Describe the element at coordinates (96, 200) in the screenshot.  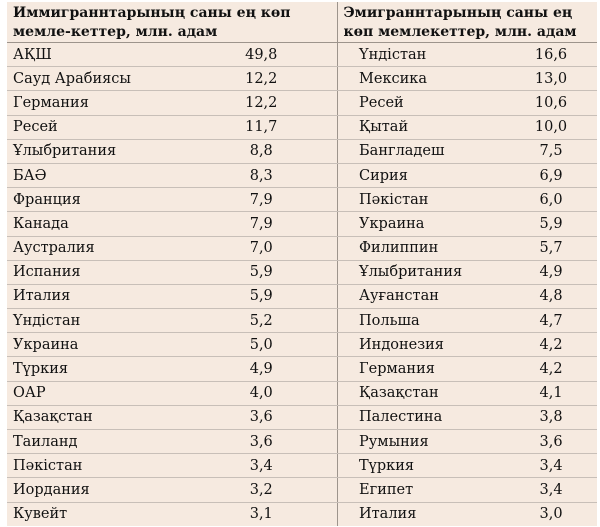
I see `immigrant-country: Франция` at that location.